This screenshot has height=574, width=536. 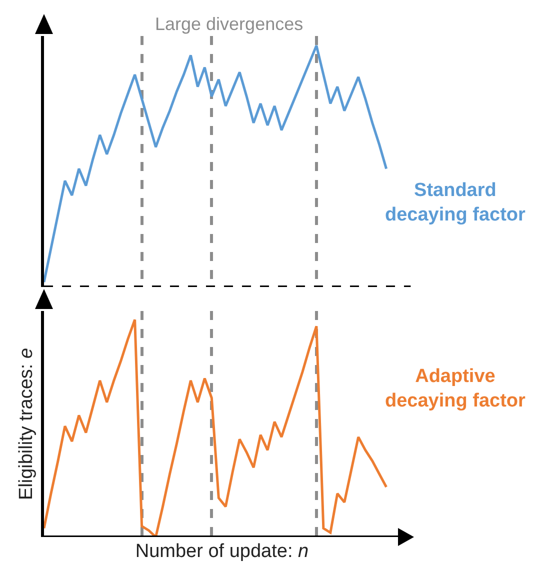 I want to click on x-axis-title: Number of update: n, so click(x=222, y=551).